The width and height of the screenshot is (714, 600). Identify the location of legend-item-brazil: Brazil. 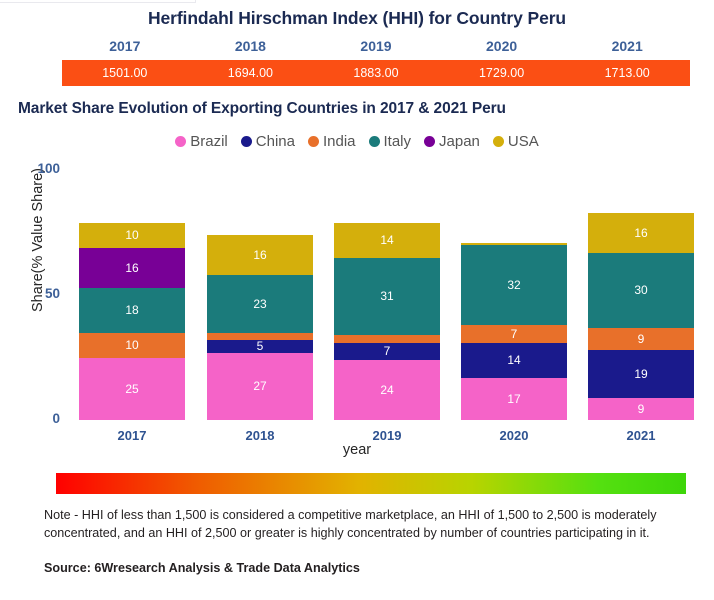
(201, 141).